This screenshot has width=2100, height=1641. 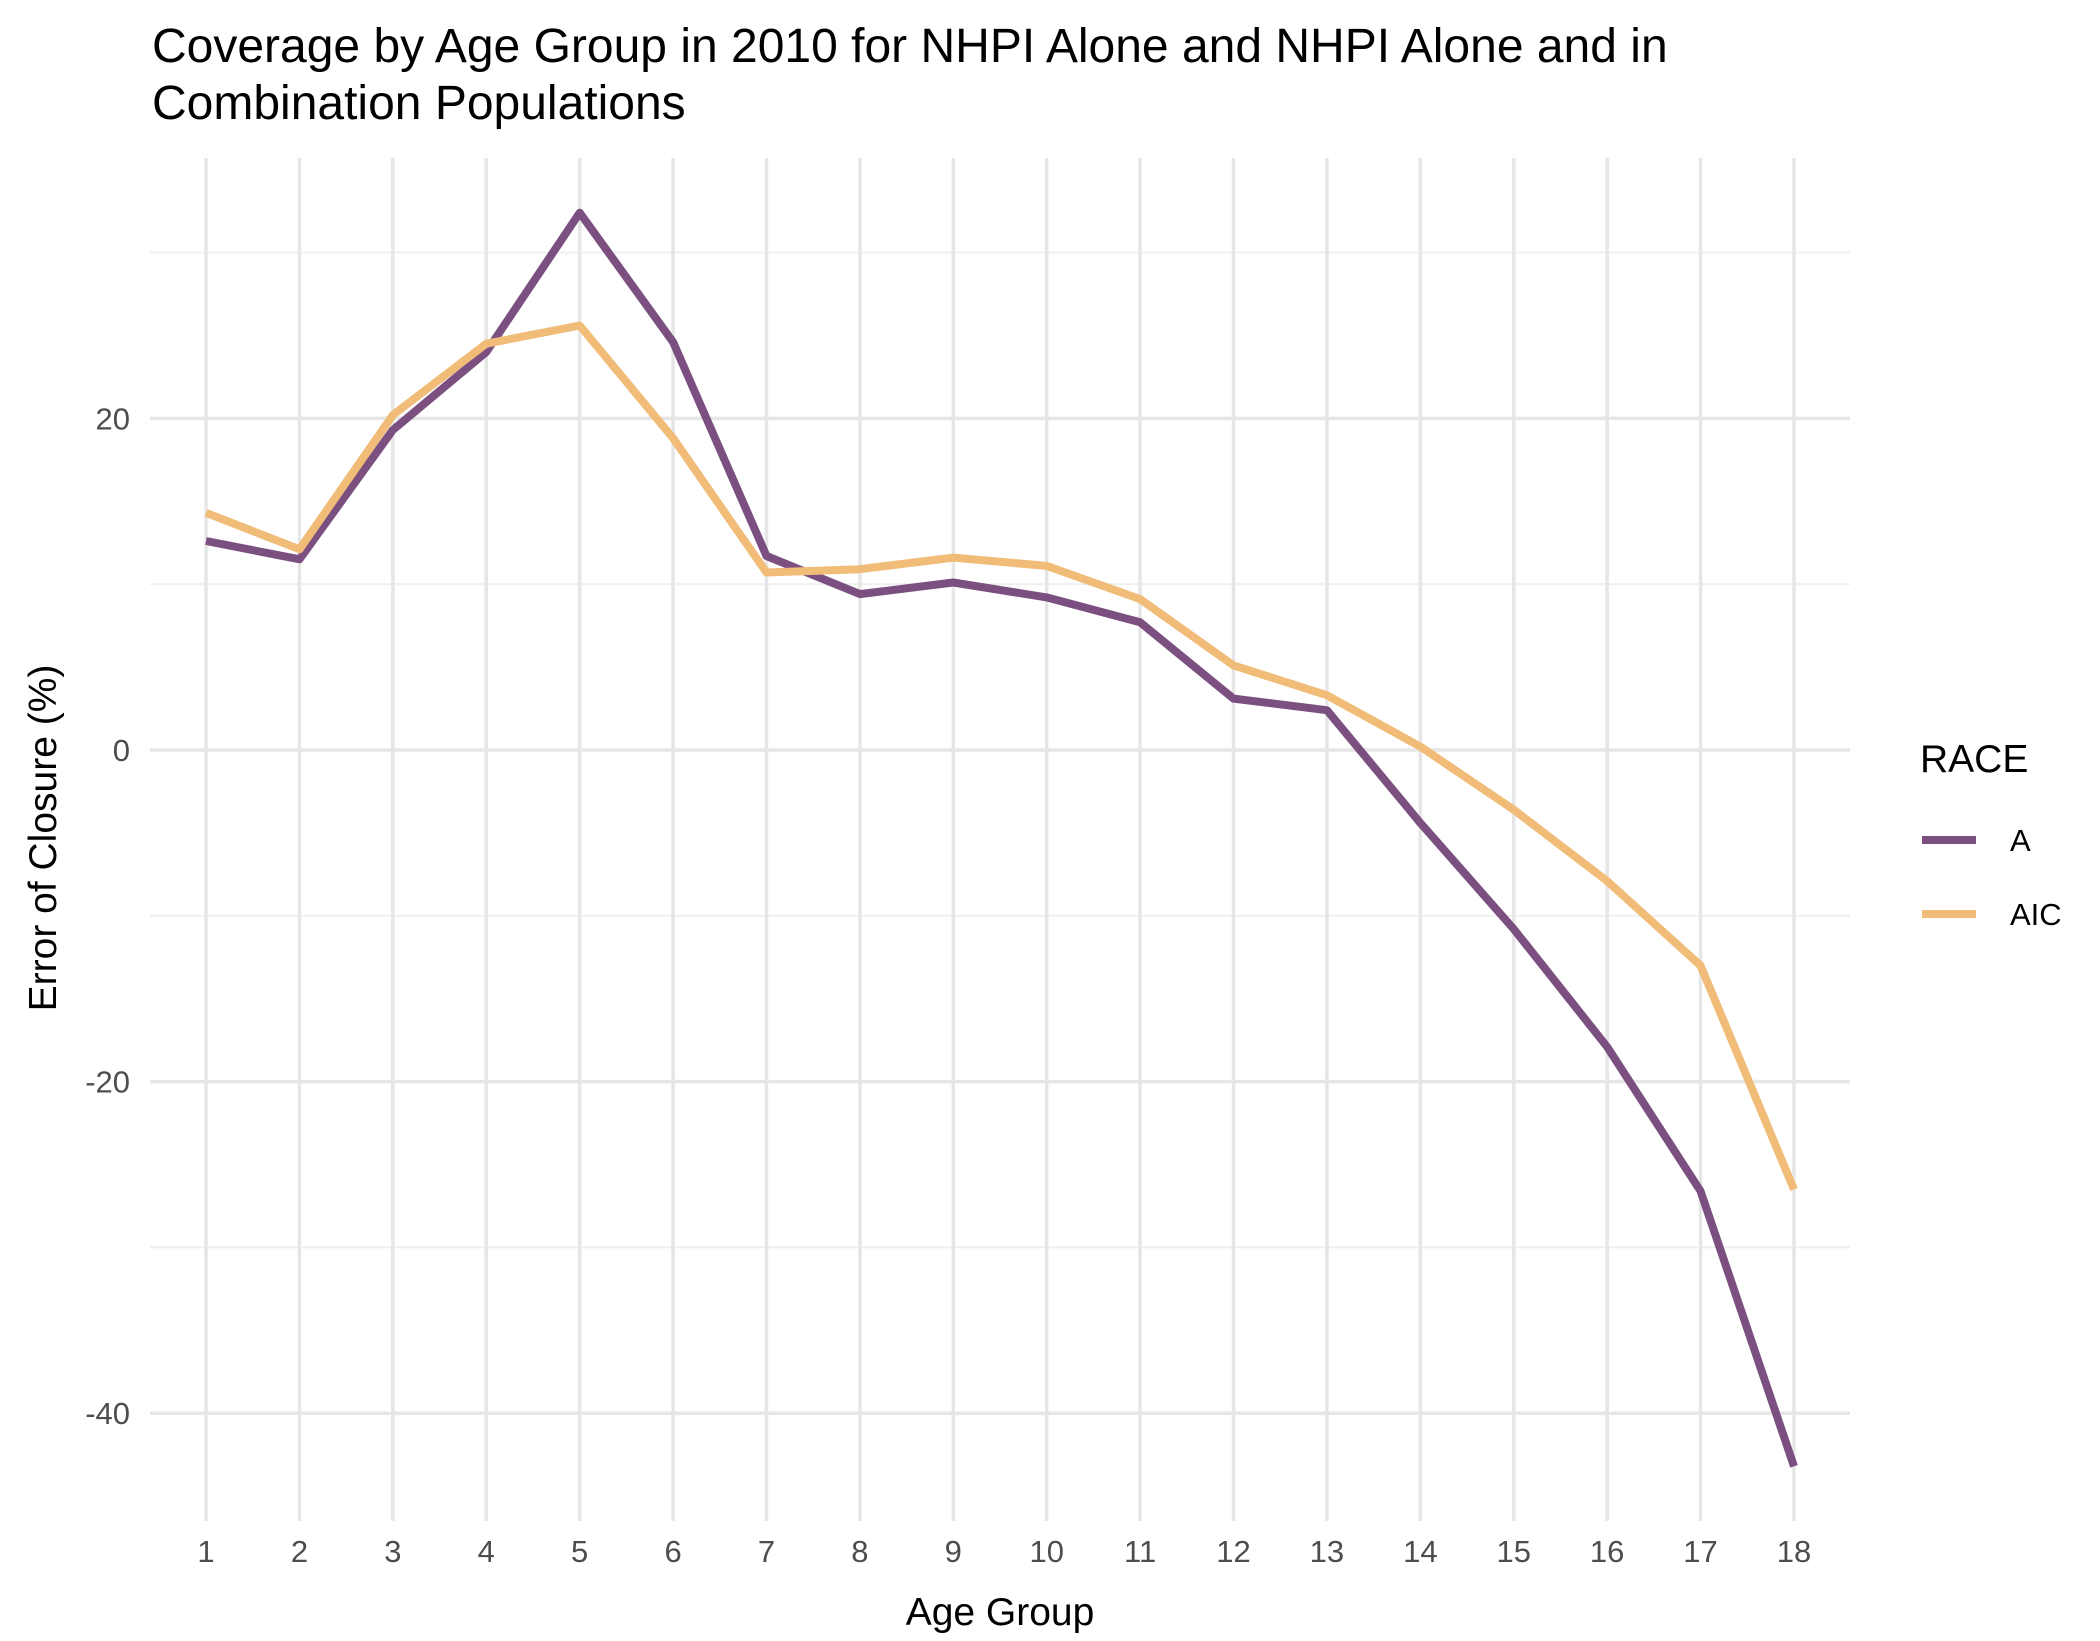 What do you see at coordinates (299, 1551) in the screenshot?
I see `x-tick-label: 2` at bounding box center [299, 1551].